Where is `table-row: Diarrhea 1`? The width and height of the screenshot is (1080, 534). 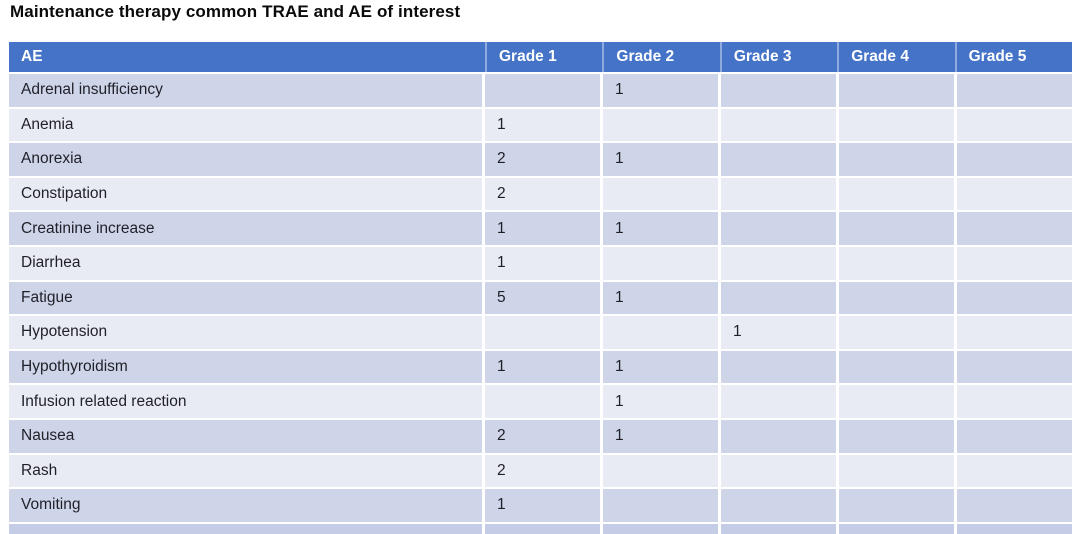
table-row: Diarrhea 1 is located at coordinates (540, 263).